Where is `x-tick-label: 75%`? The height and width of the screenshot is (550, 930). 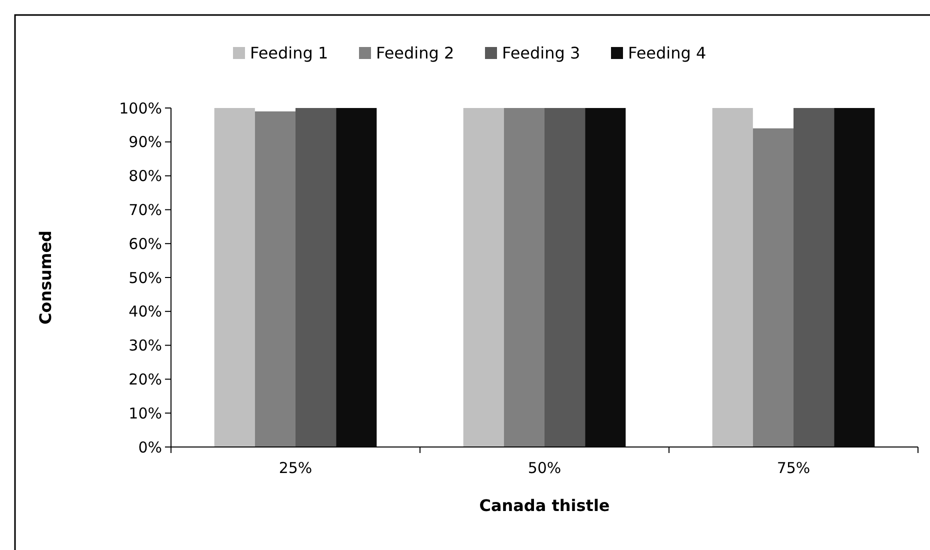 x-tick-label: 75% is located at coordinates (793, 468).